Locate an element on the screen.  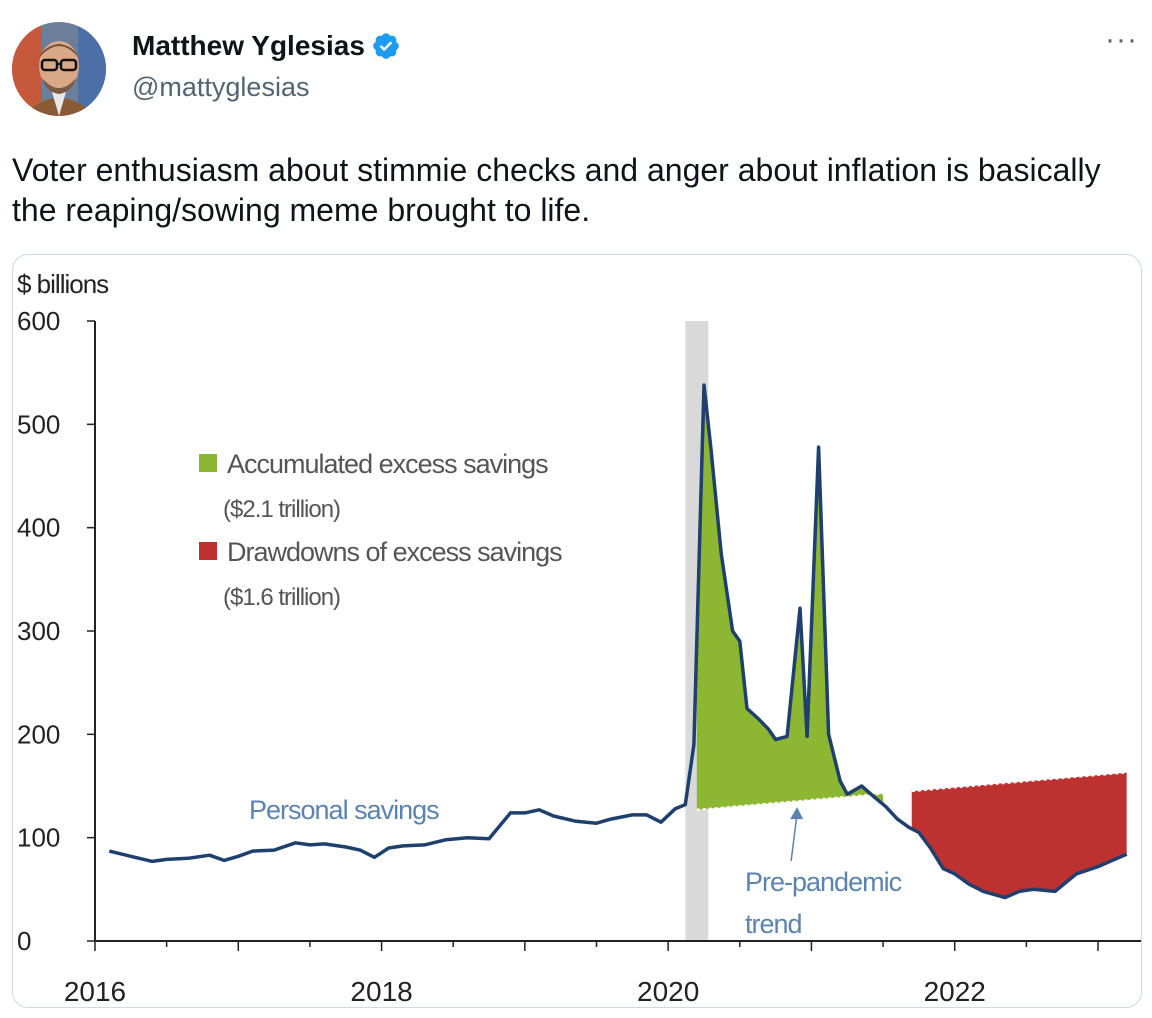
y-tick-label: 500 is located at coordinates (38, 424).